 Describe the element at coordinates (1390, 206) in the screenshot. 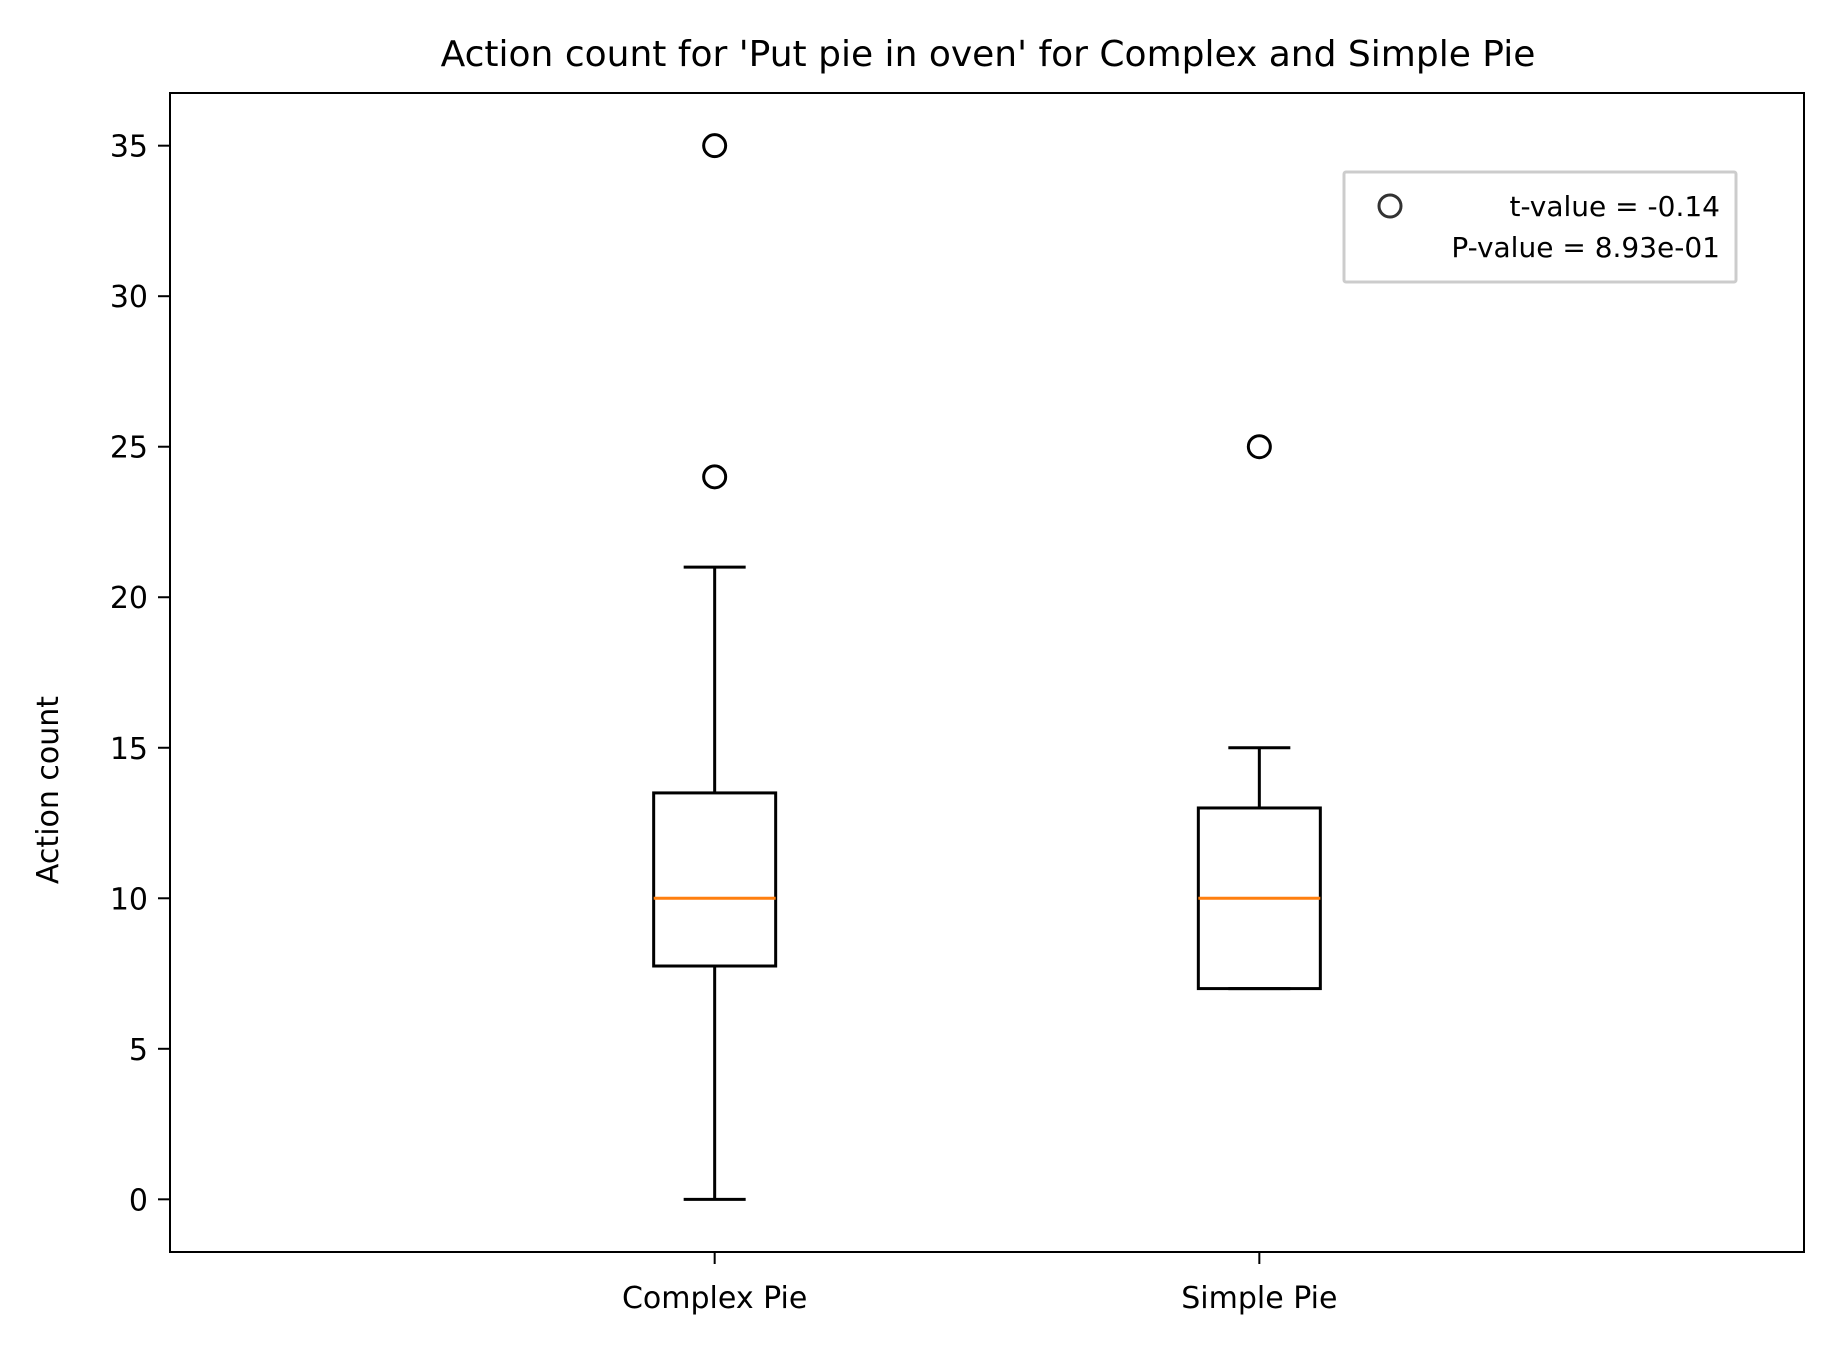

I see `legend-marker-icon` at that location.